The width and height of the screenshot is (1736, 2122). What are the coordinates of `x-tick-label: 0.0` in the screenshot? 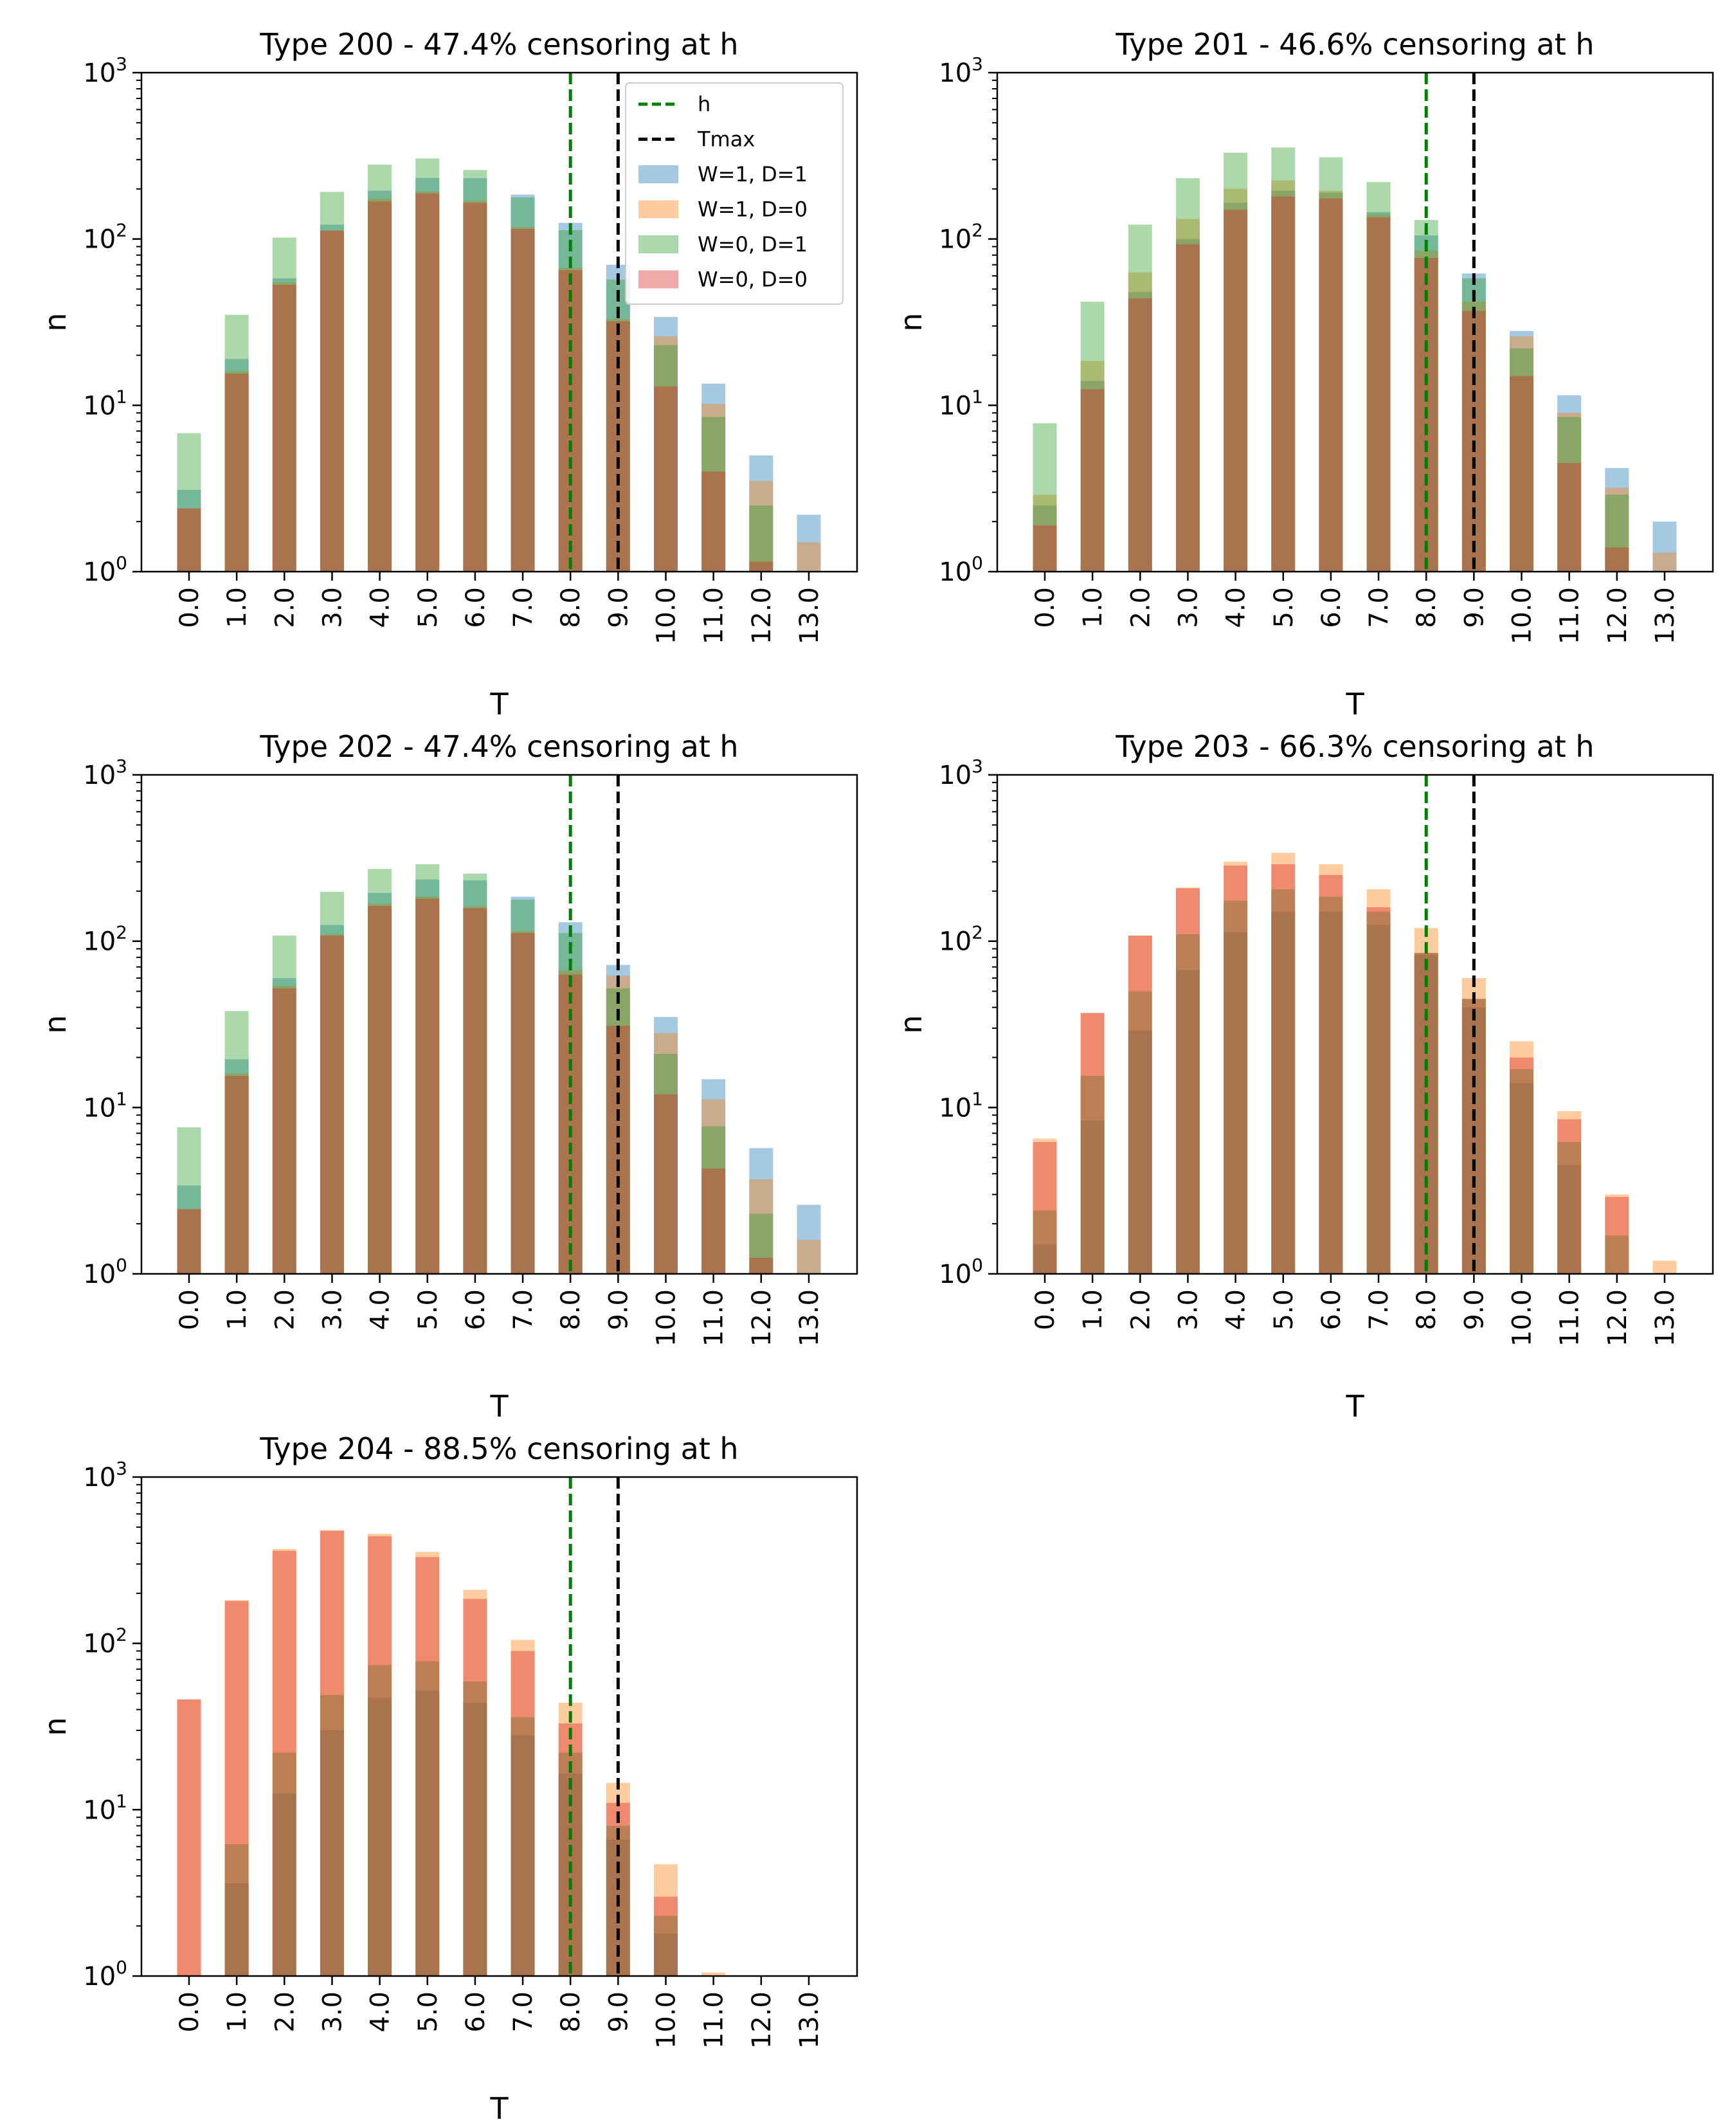 It's located at (1045, 1309).